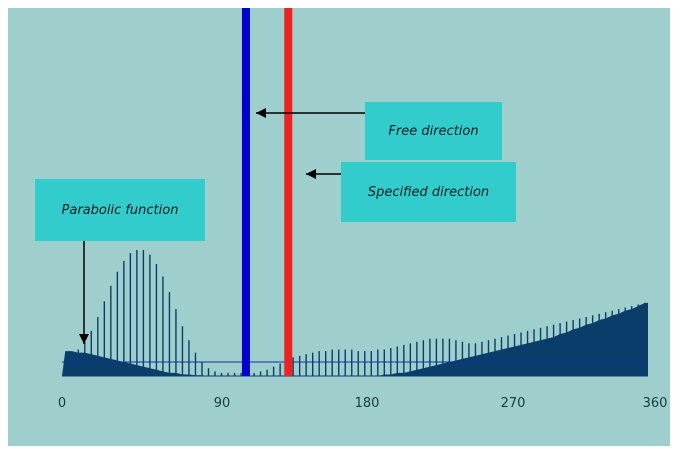 This screenshot has width=680, height=454. I want to click on x-tick-label: 270, so click(513, 403).